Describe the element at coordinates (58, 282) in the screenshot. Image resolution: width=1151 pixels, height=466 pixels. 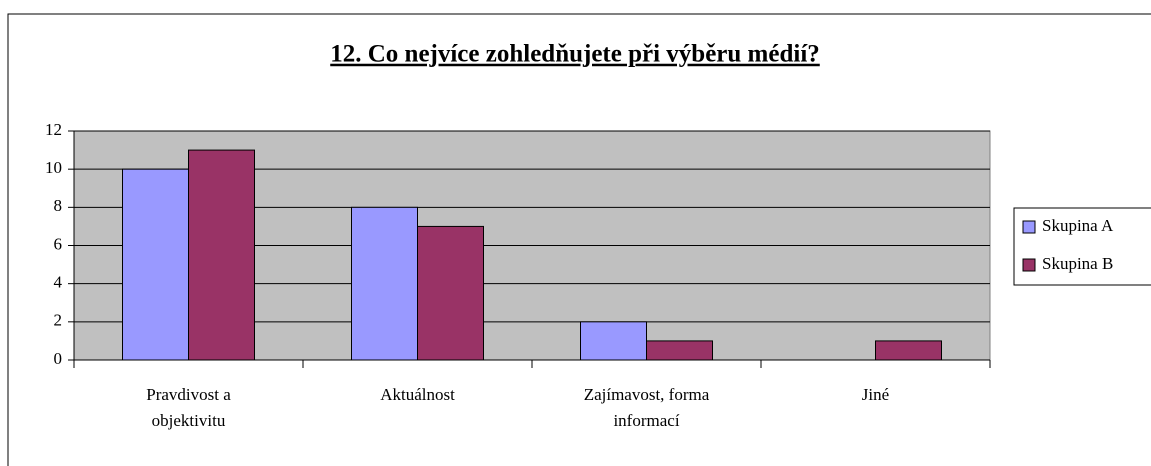
I see `y-tick-label: 4` at that location.